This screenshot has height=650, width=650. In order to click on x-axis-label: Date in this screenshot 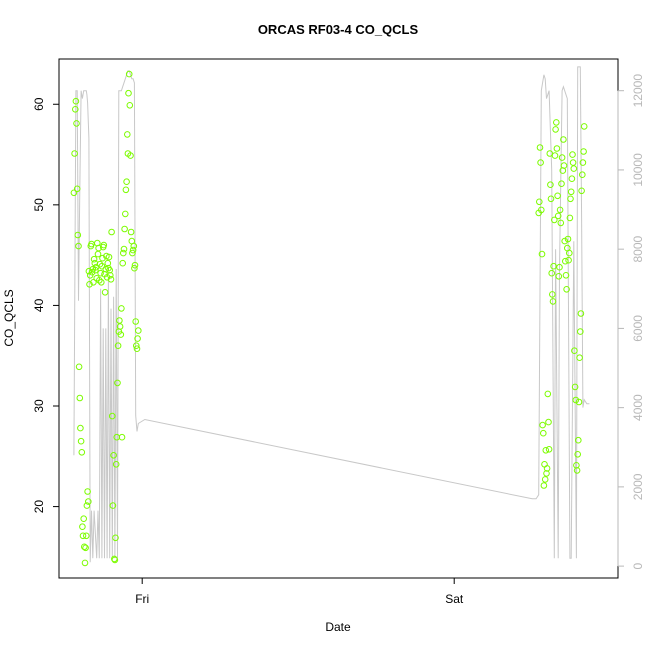, I will do `click(338, 627)`.